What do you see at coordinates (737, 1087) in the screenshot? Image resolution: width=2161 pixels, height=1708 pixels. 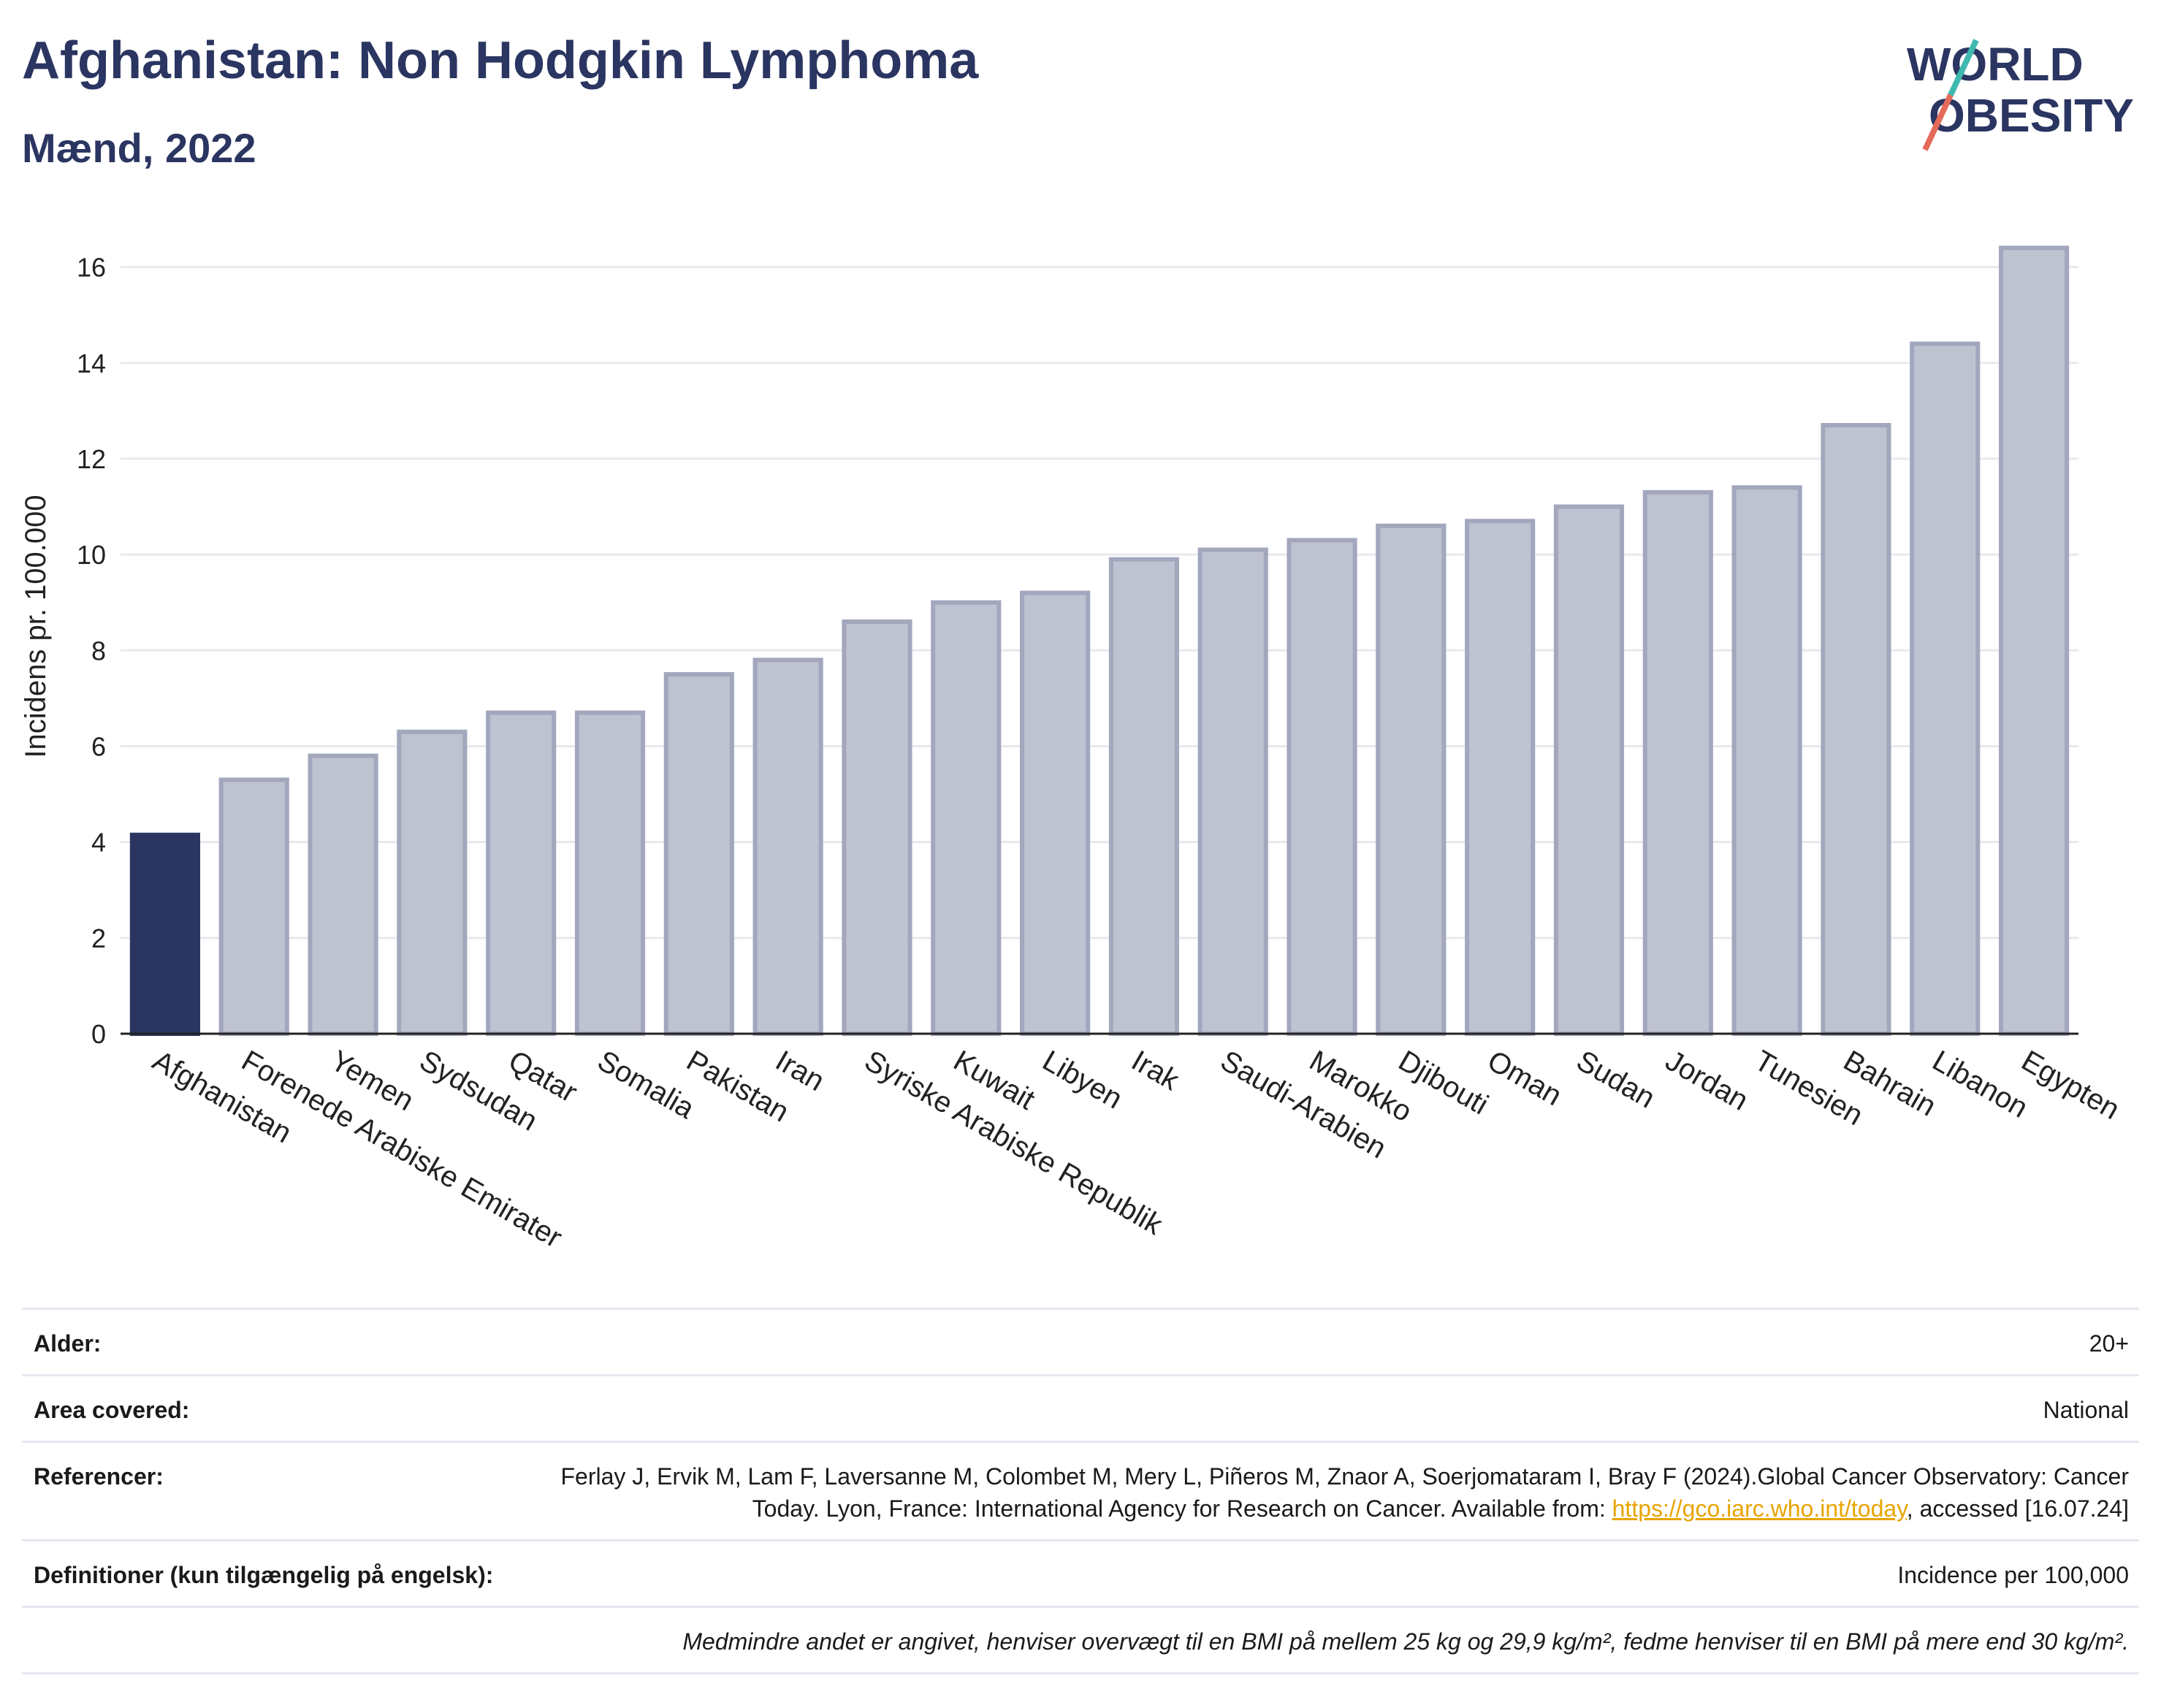 I see `x-tick-label: Pakistan` at bounding box center [737, 1087].